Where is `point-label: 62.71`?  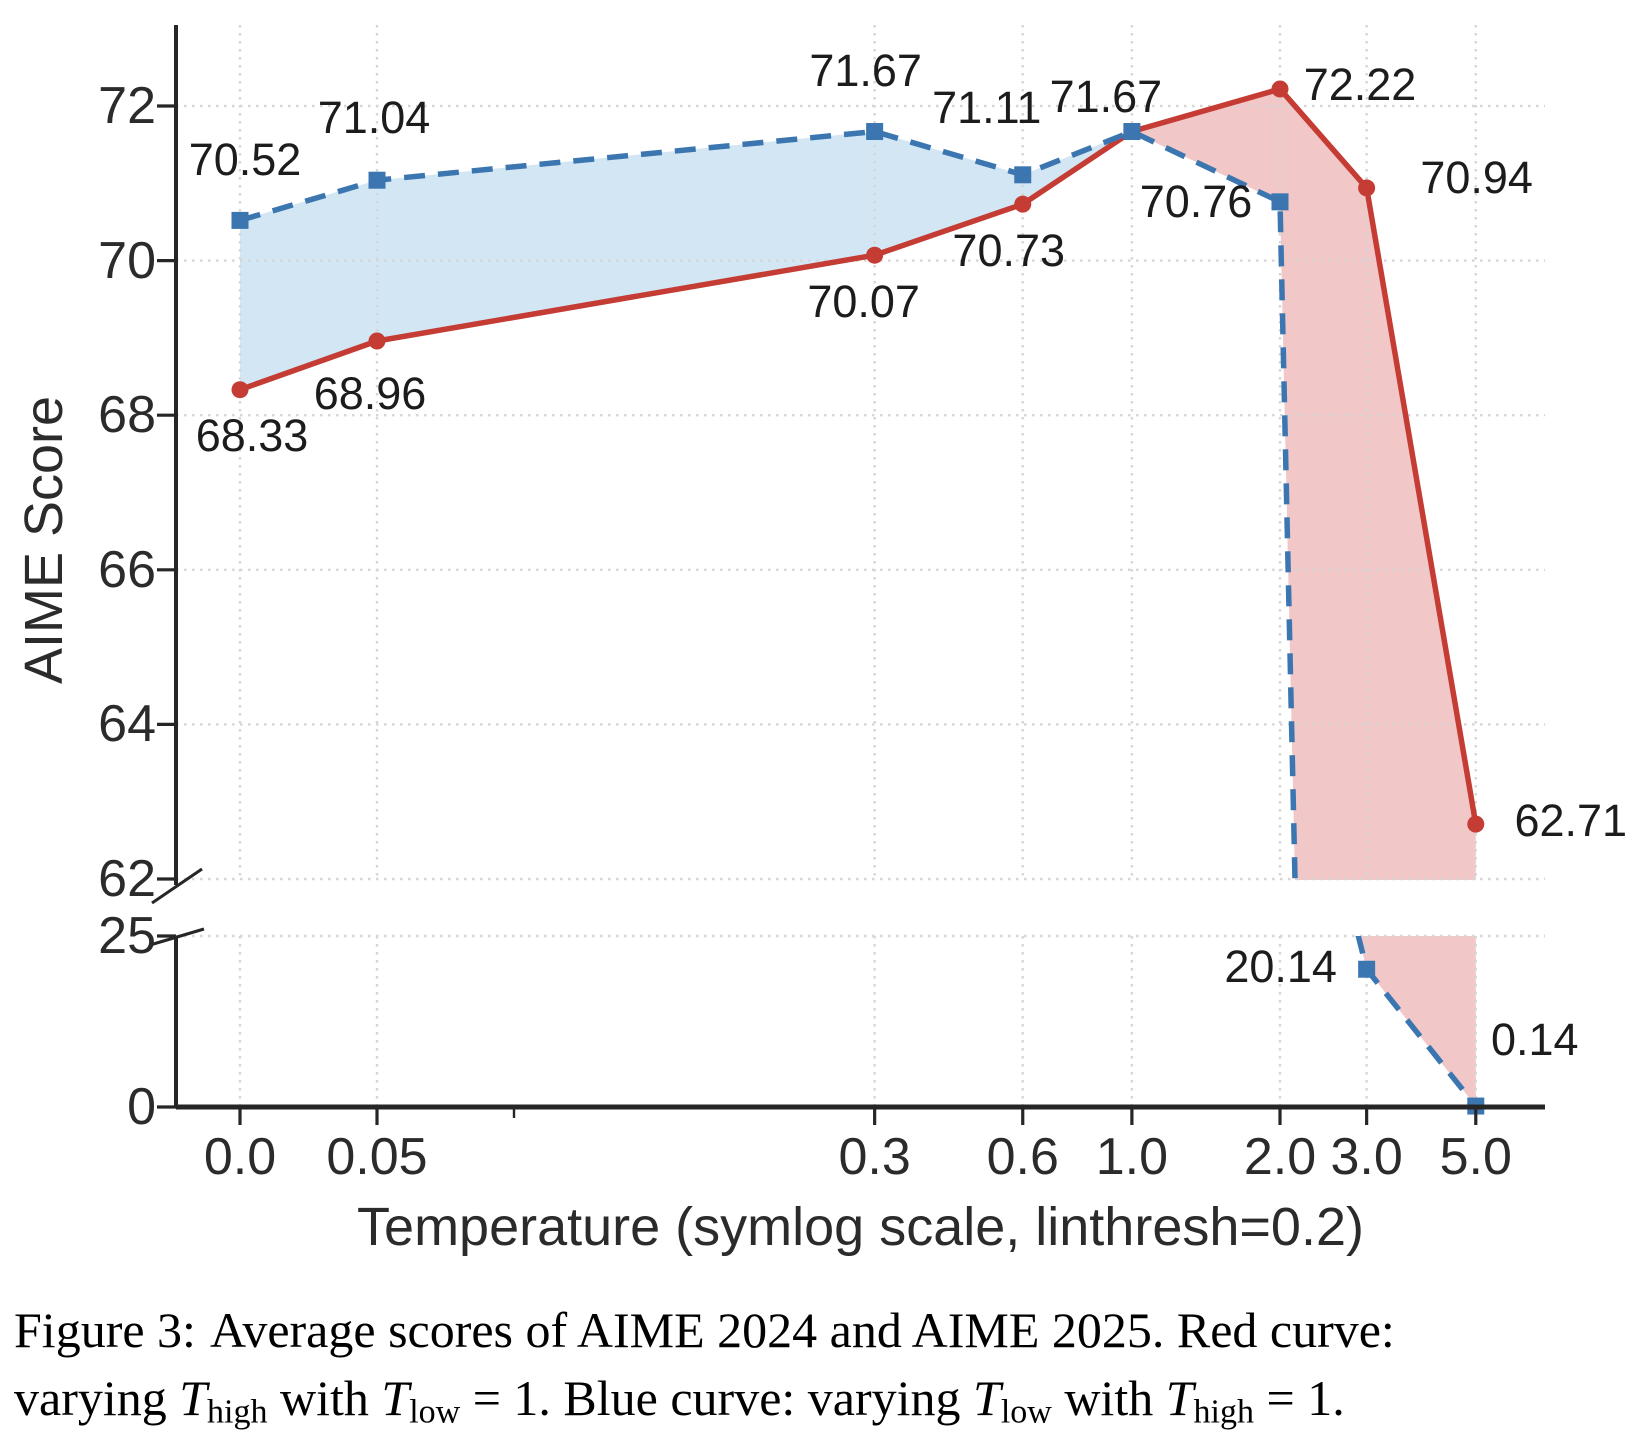
point-label: 62.71 is located at coordinates (1571, 821).